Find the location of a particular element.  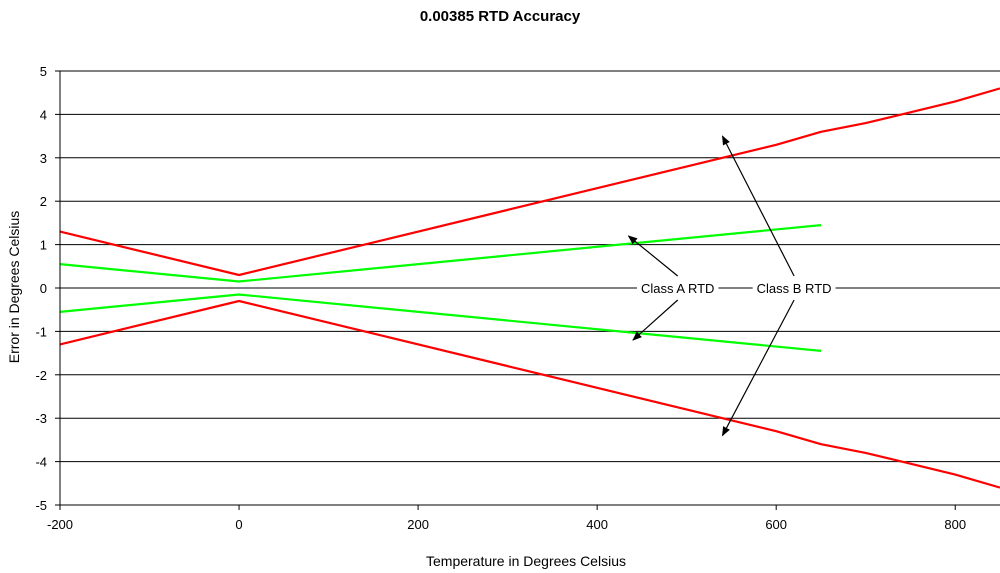

annotation-2: Class B RTD is located at coordinates (778, 286).